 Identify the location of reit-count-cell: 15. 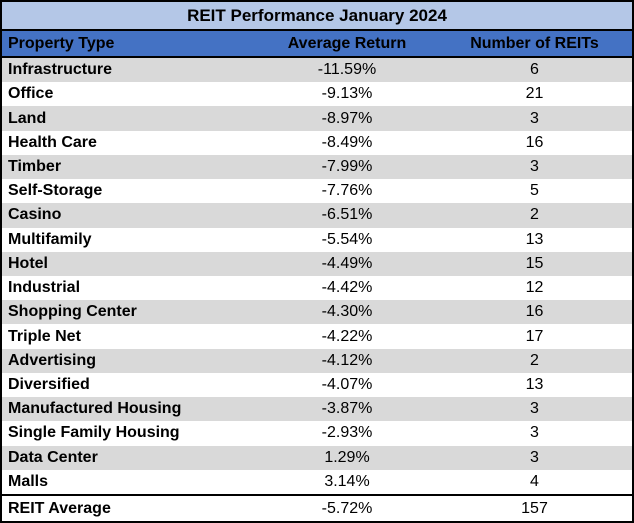
(534, 263).